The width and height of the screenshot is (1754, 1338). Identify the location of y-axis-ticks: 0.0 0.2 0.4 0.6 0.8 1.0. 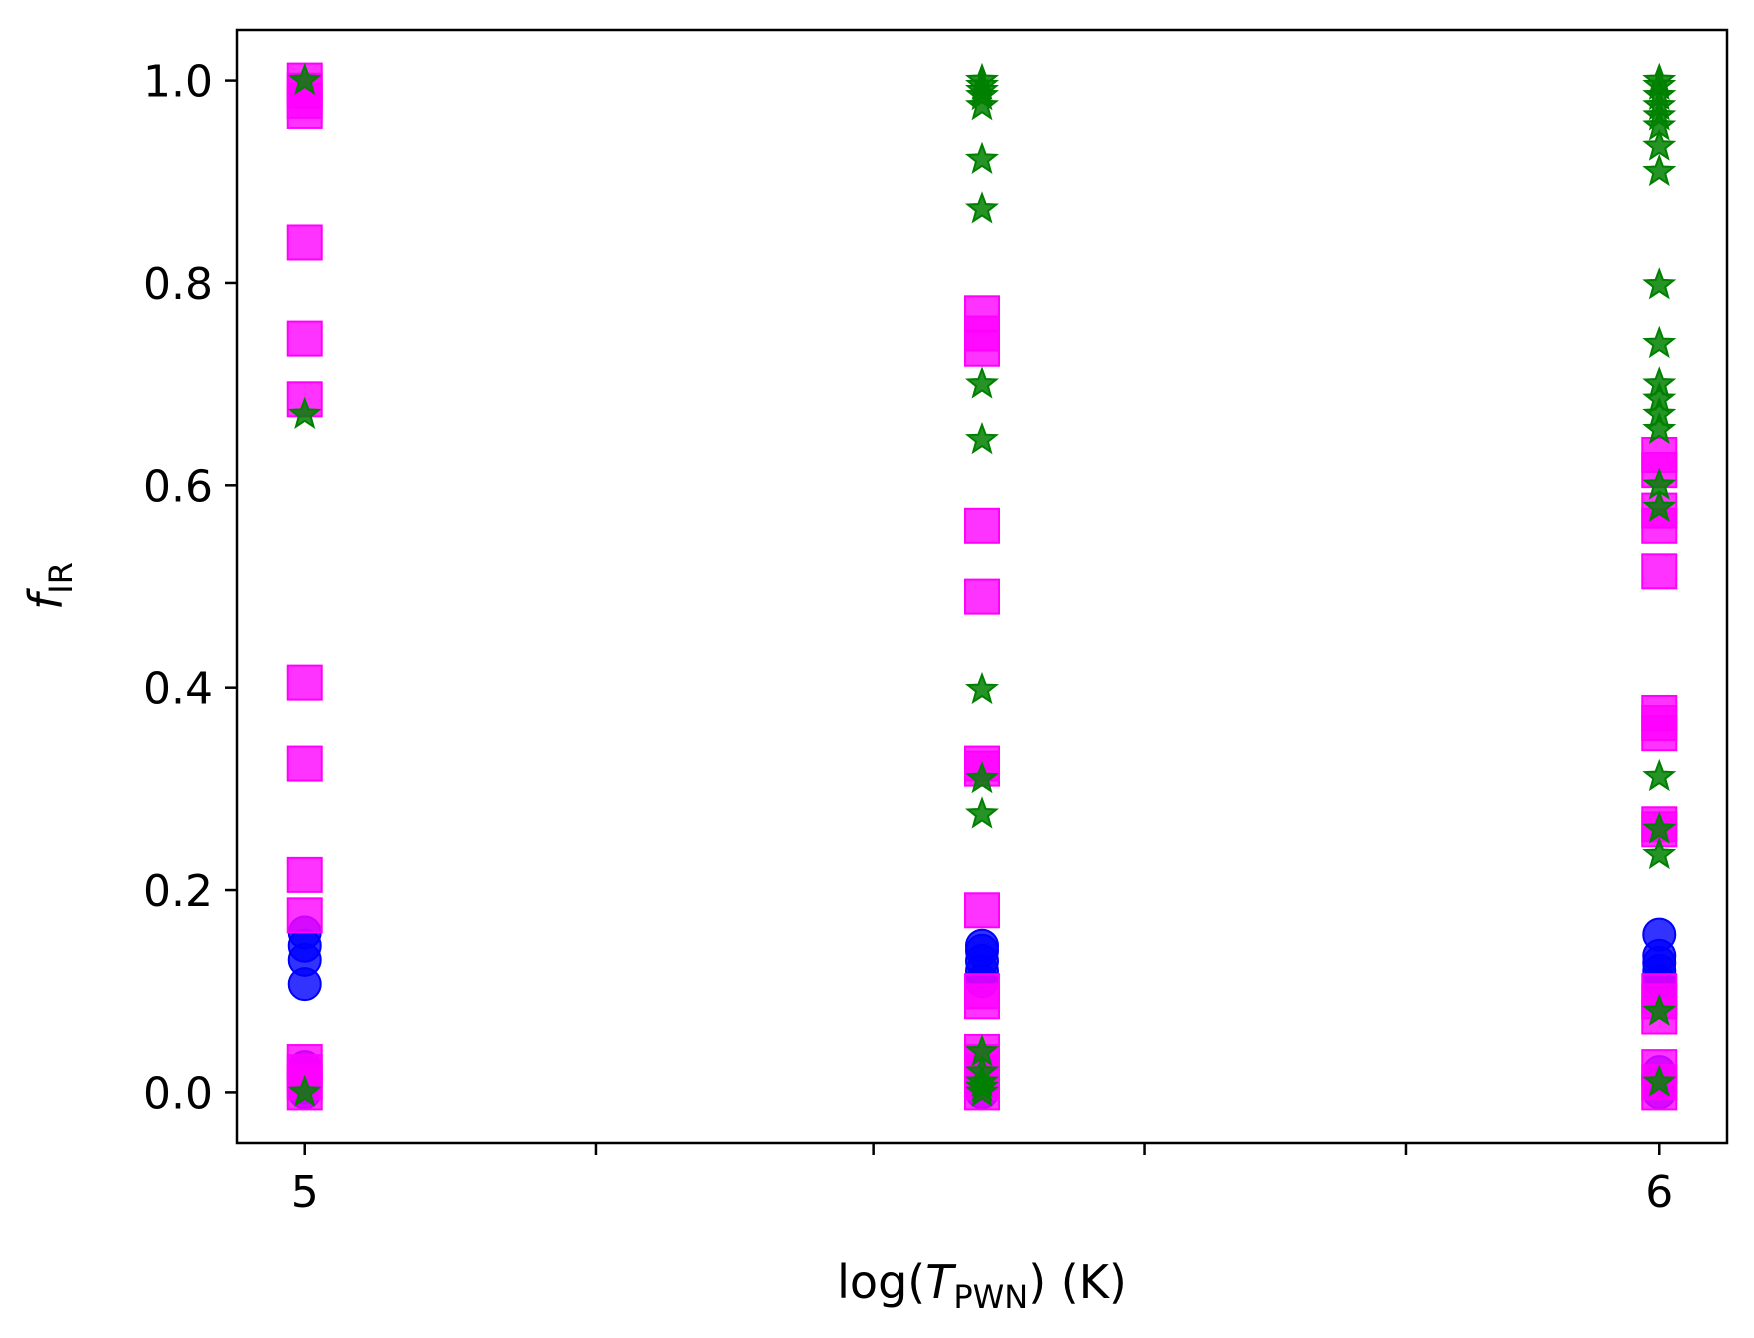
(190, 588).